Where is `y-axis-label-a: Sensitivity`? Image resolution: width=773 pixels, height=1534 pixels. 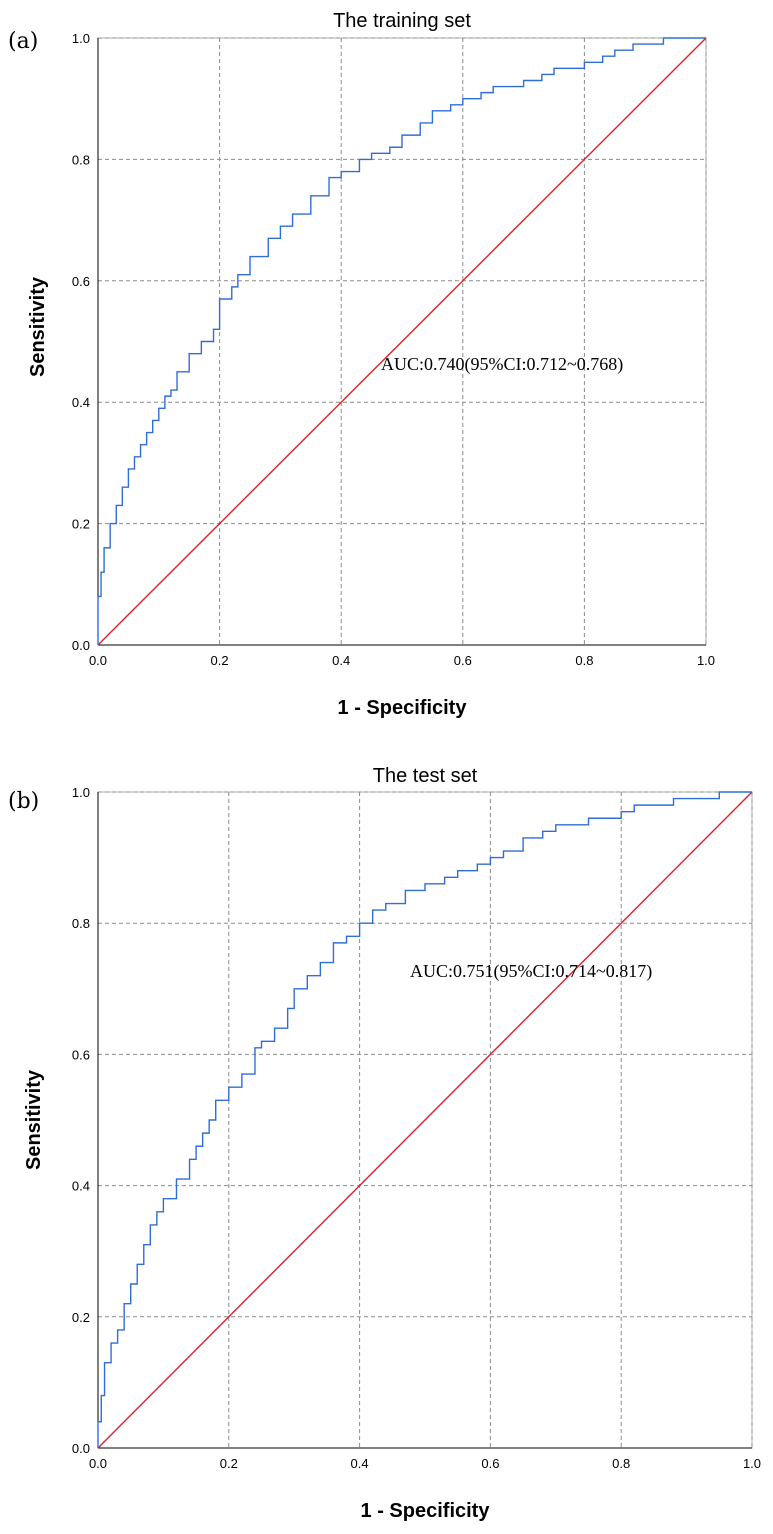 y-axis-label-a: Sensitivity is located at coordinates (38, 326).